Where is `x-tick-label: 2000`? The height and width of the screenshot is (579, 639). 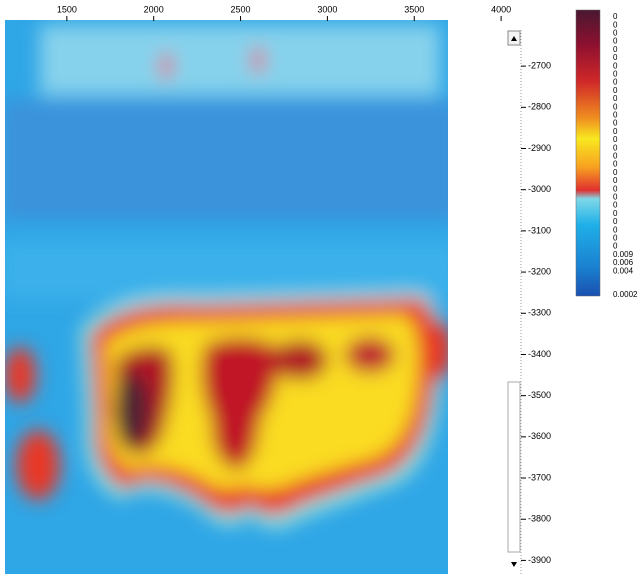 x-tick-label: 2000 is located at coordinates (154, 9).